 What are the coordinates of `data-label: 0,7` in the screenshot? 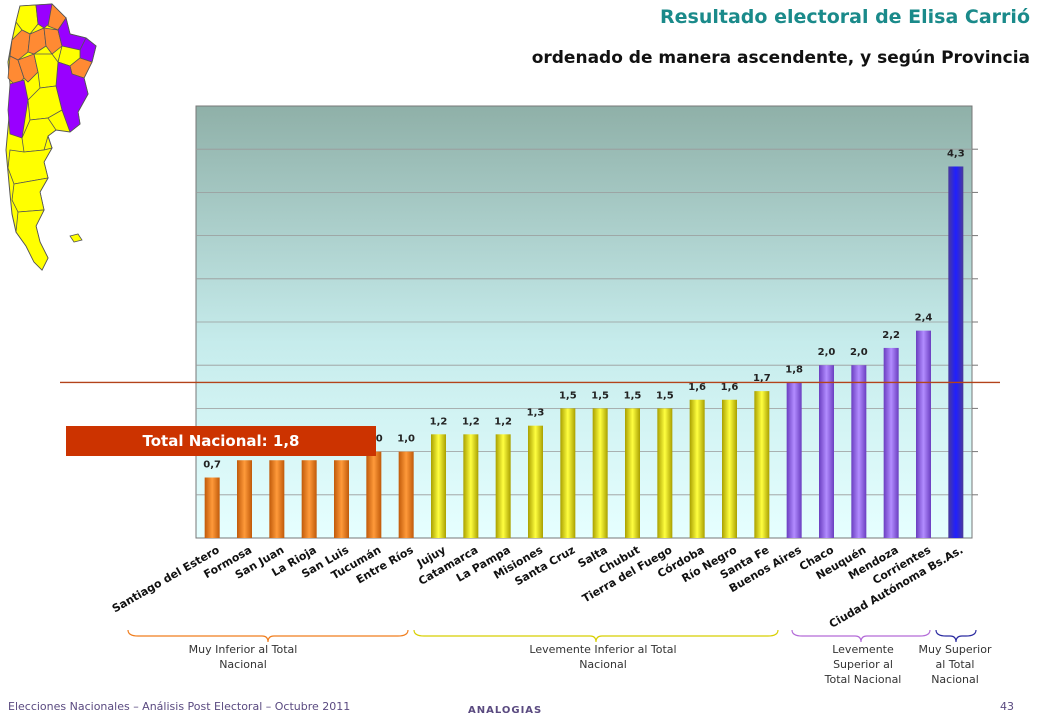 It's located at (212, 465).